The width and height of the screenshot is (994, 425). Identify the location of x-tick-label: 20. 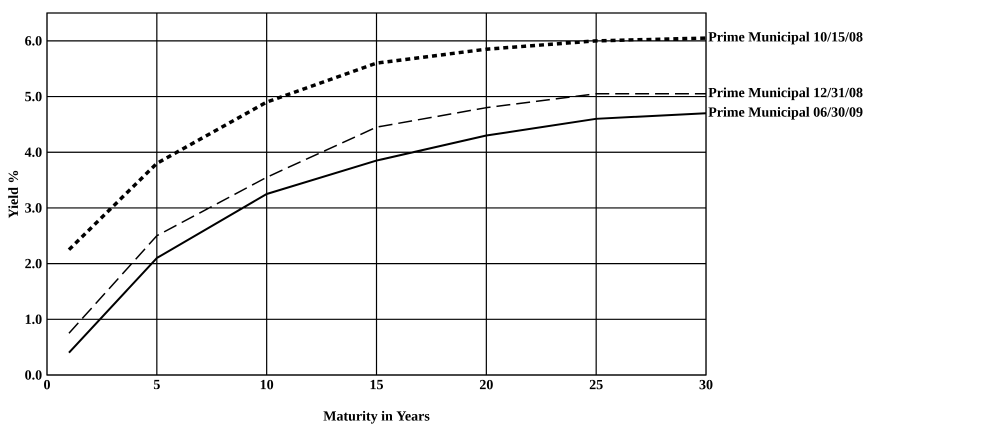
(486, 385).